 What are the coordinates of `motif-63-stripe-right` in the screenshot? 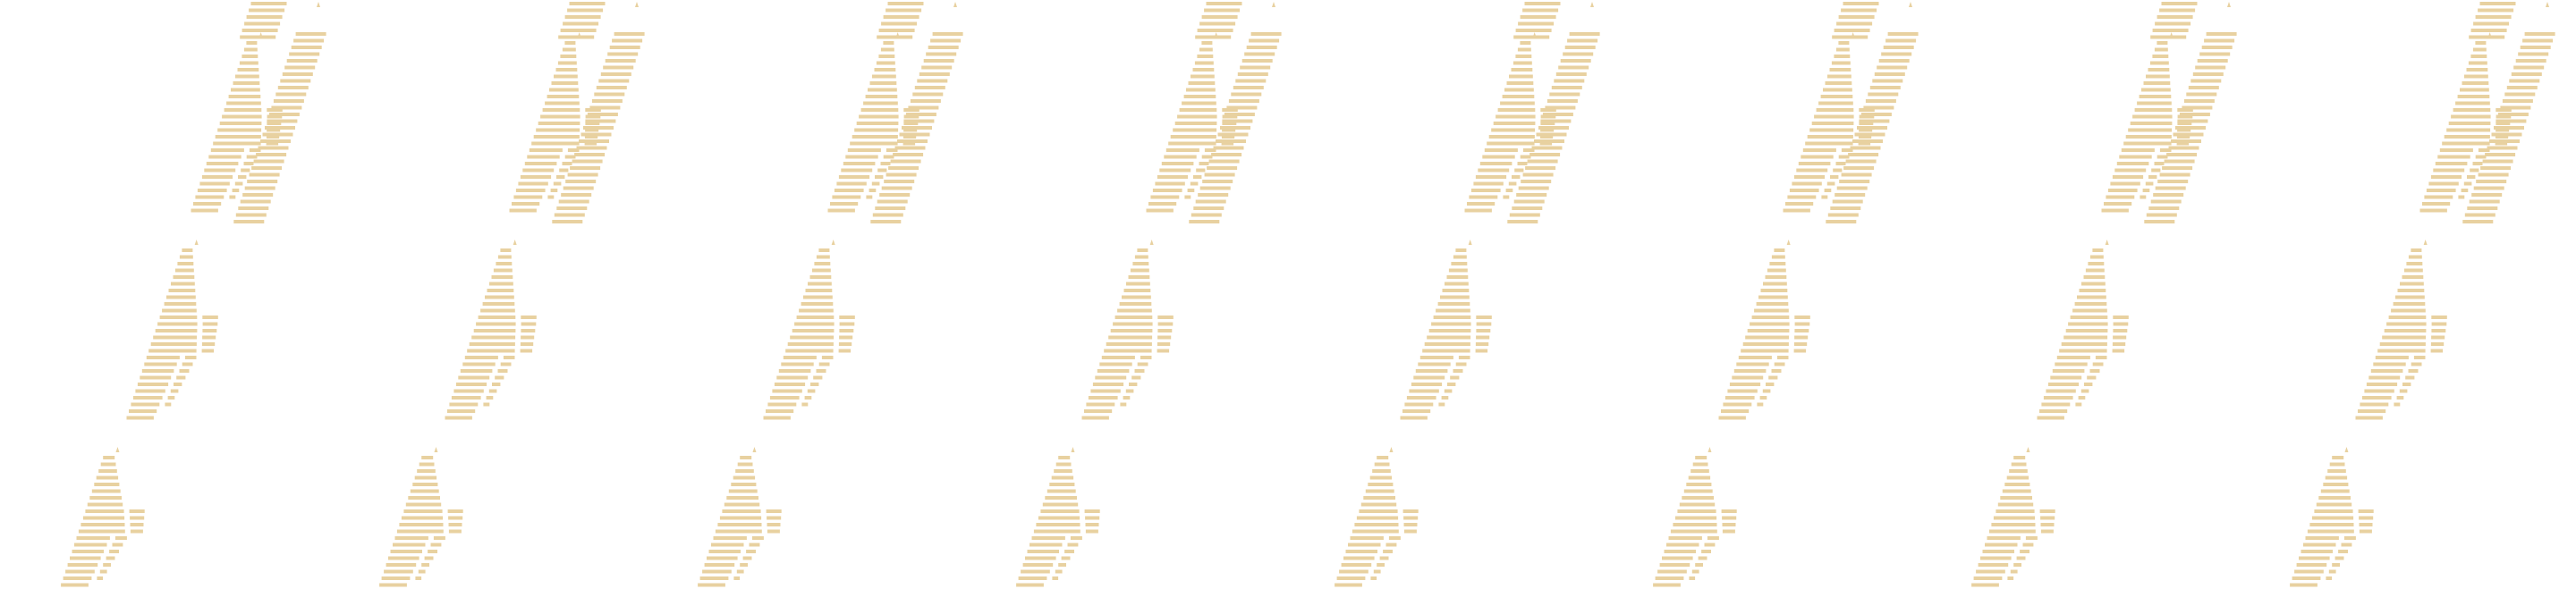 It's located at (2149, 183).